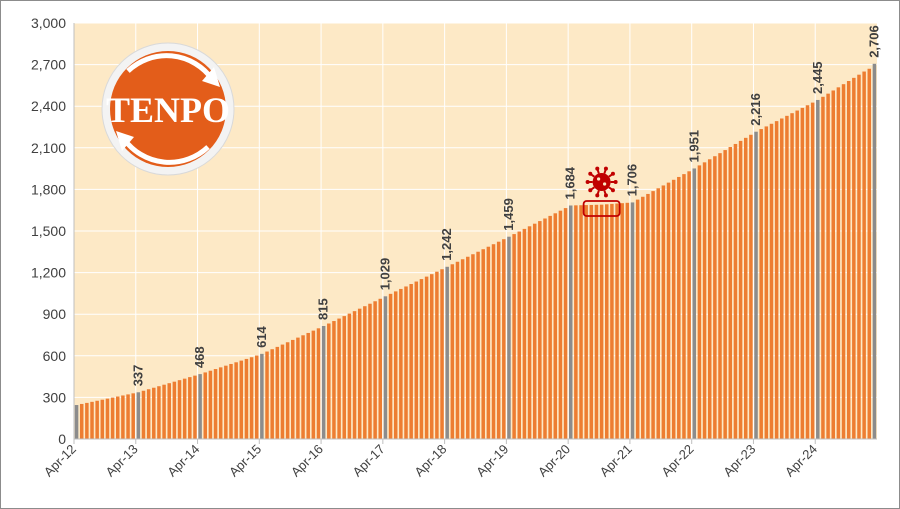  Describe the element at coordinates (48, 189) in the screenshot. I see `y-tick-label: 1,800` at that location.